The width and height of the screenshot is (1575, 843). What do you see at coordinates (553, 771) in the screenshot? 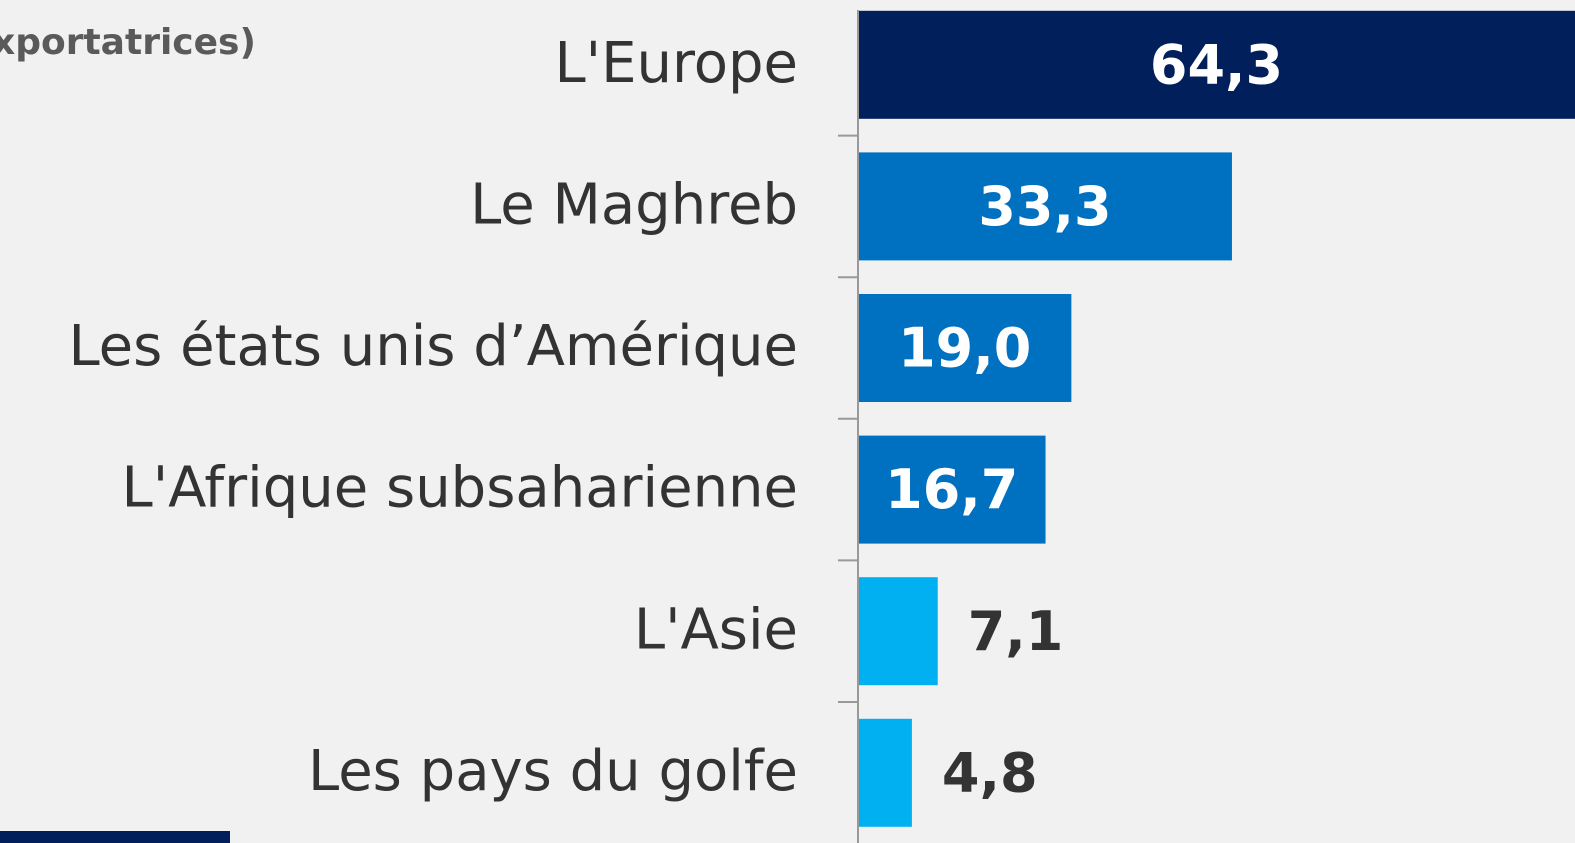
I see `category-label: Les pays du golfe` at bounding box center [553, 771].